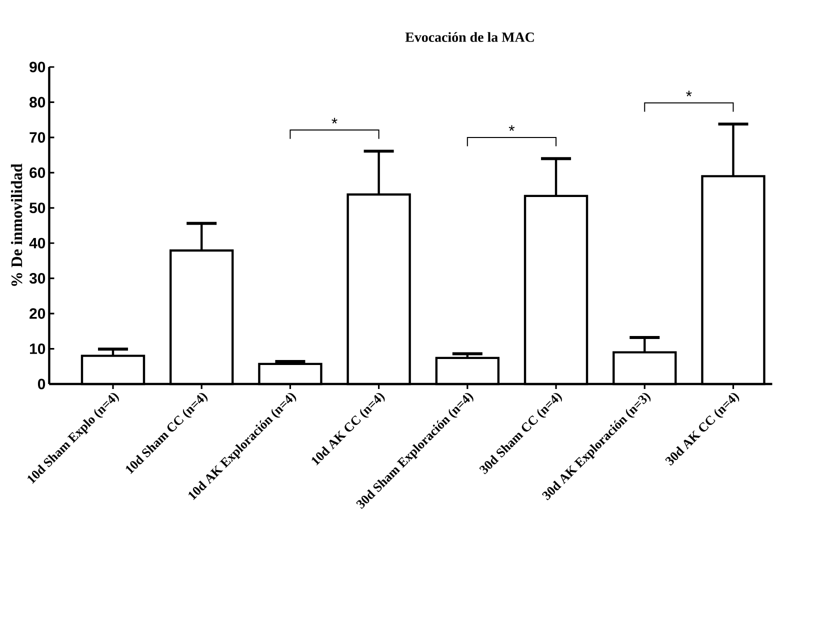  What do you see at coordinates (38, 67) in the screenshot?
I see `y-tick-label: 90` at bounding box center [38, 67].